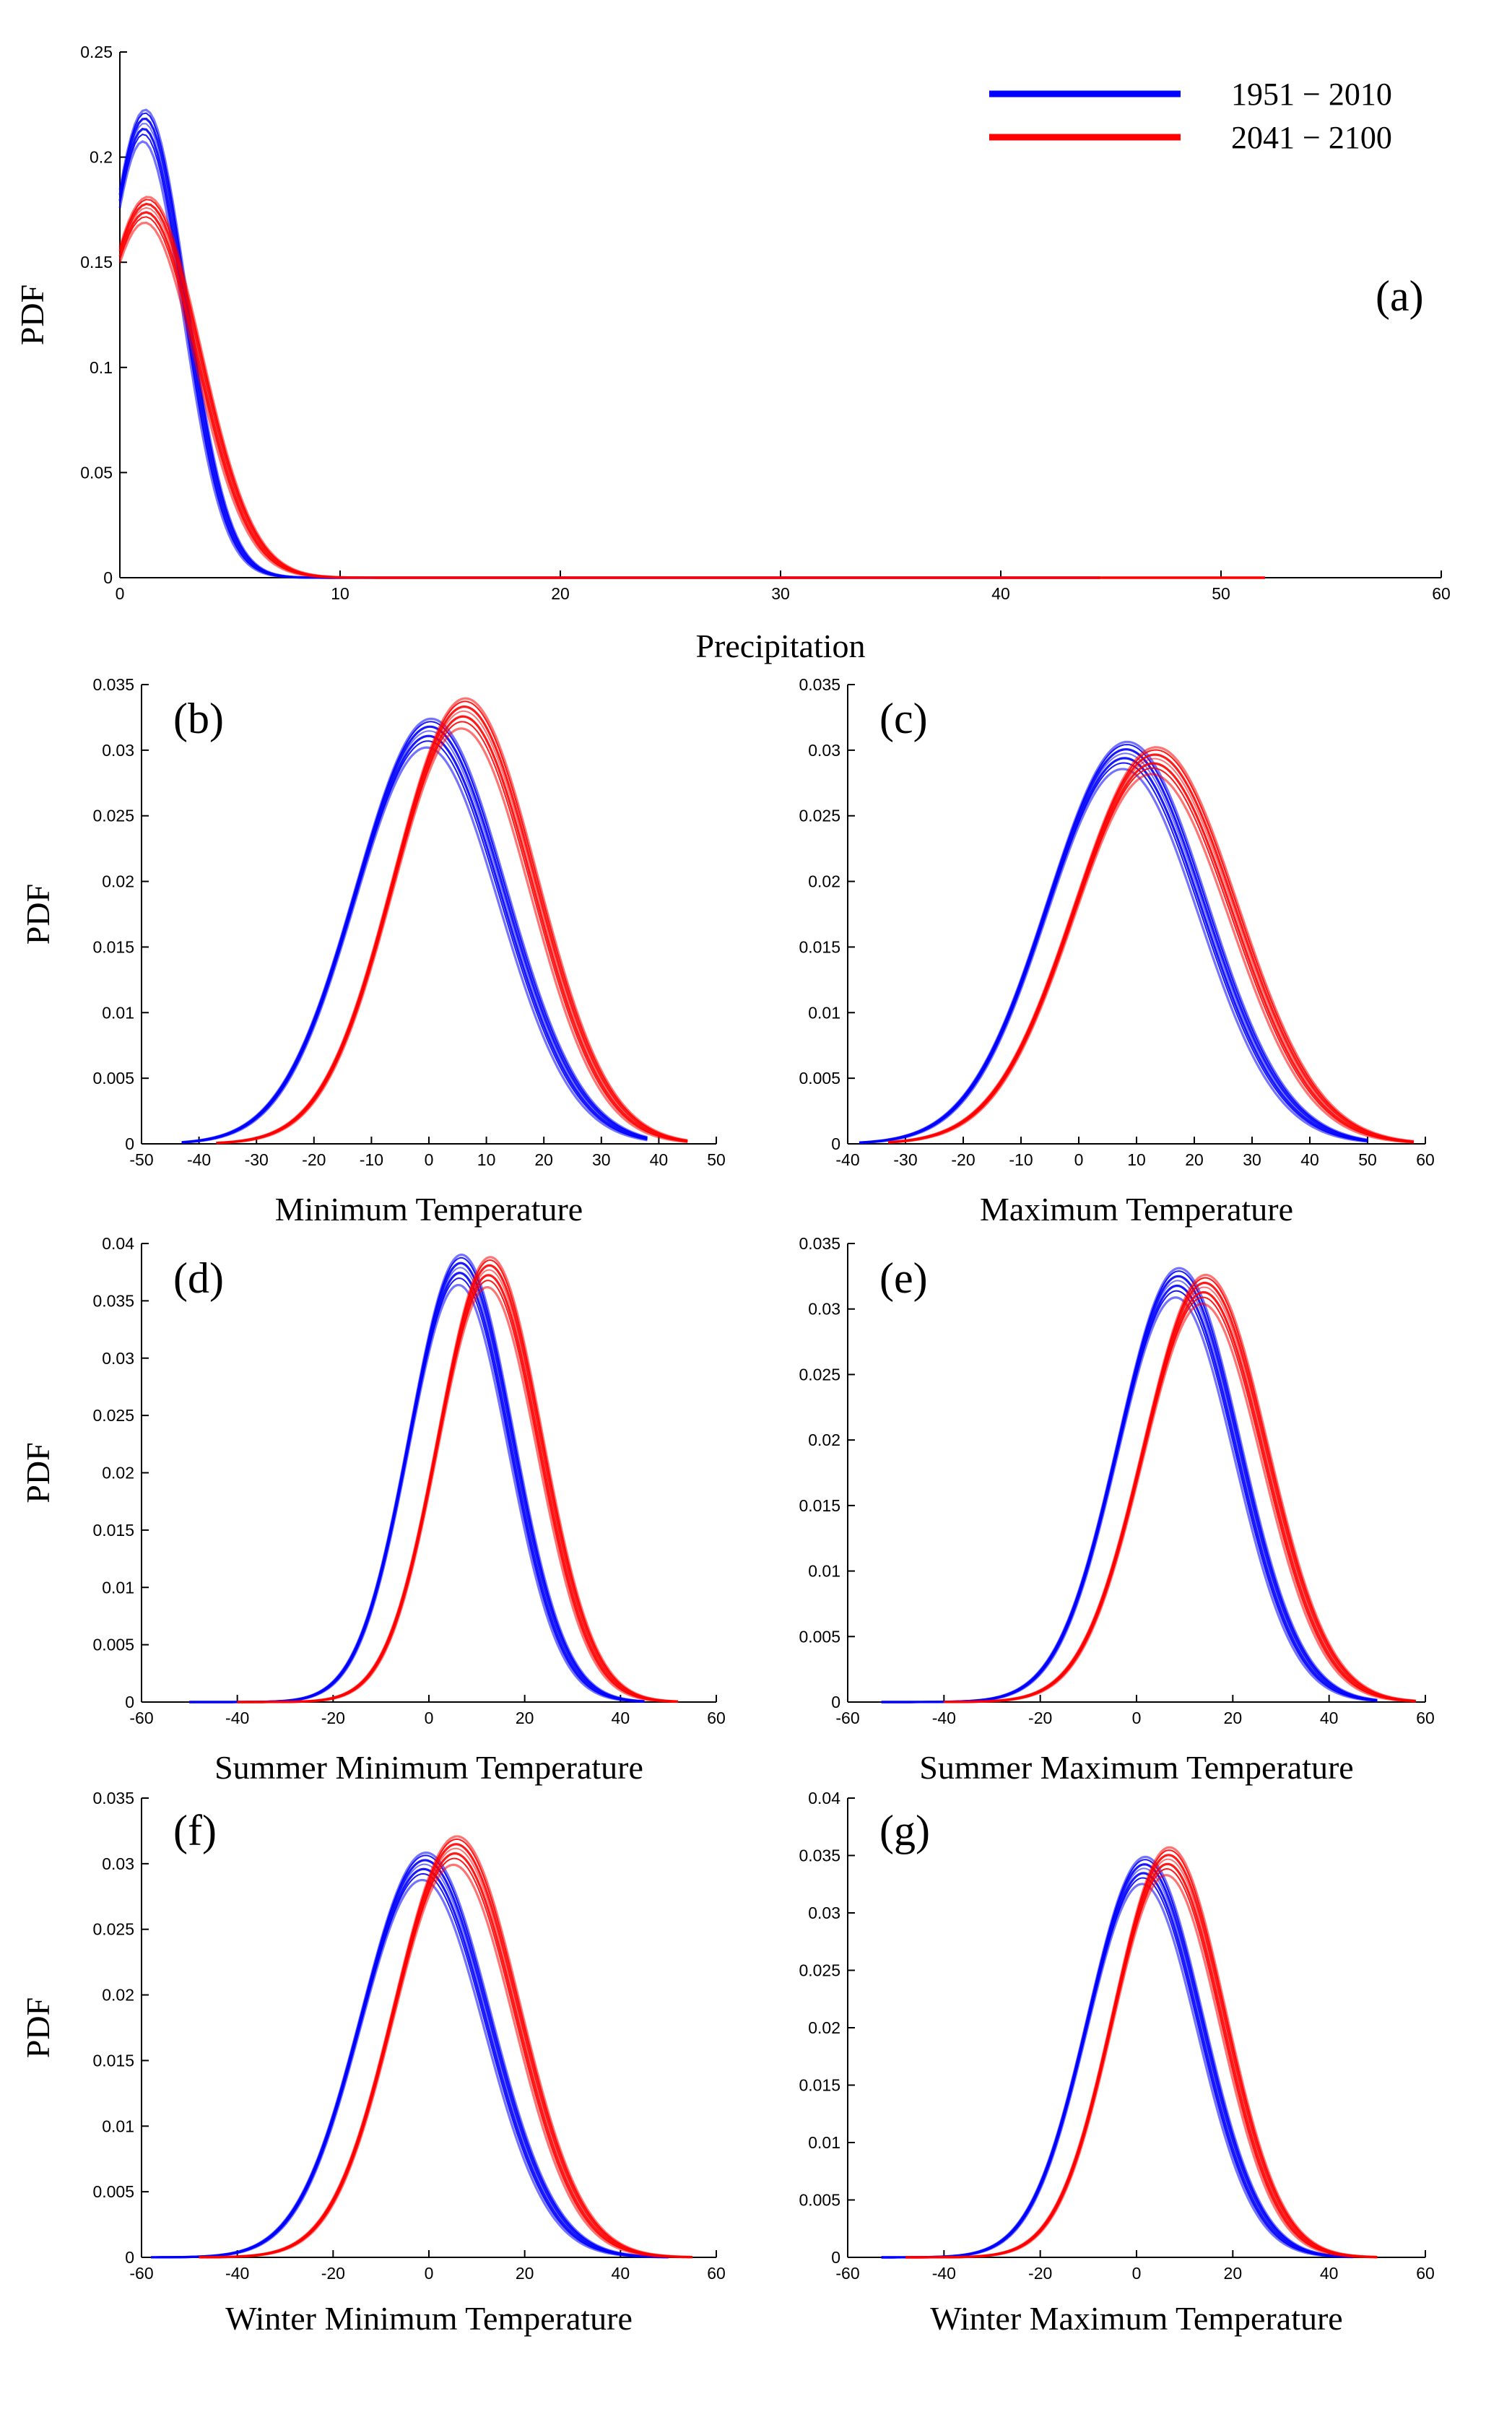  I want to click on x-tick-label: 10, so click(1136, 1159).